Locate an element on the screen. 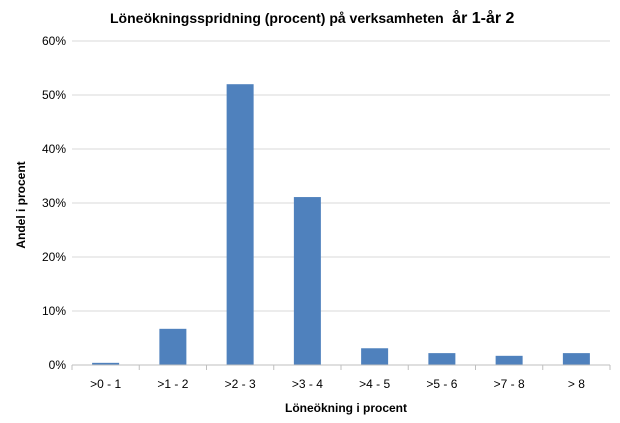 The width and height of the screenshot is (620, 423). chart-title-period: år 1-år 2 is located at coordinates (483, 18).